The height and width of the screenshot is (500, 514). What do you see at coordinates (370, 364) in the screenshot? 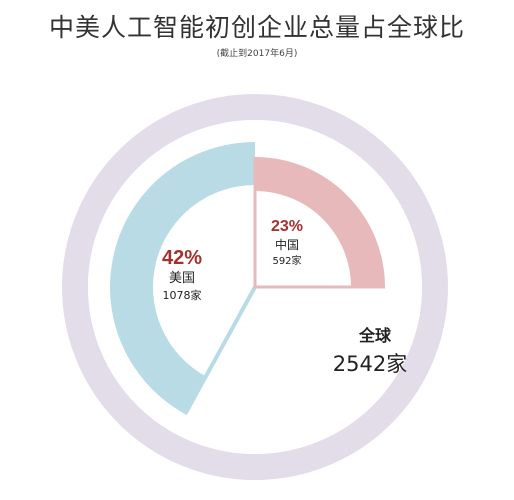
I see `global-count-label: 2542家` at bounding box center [370, 364].